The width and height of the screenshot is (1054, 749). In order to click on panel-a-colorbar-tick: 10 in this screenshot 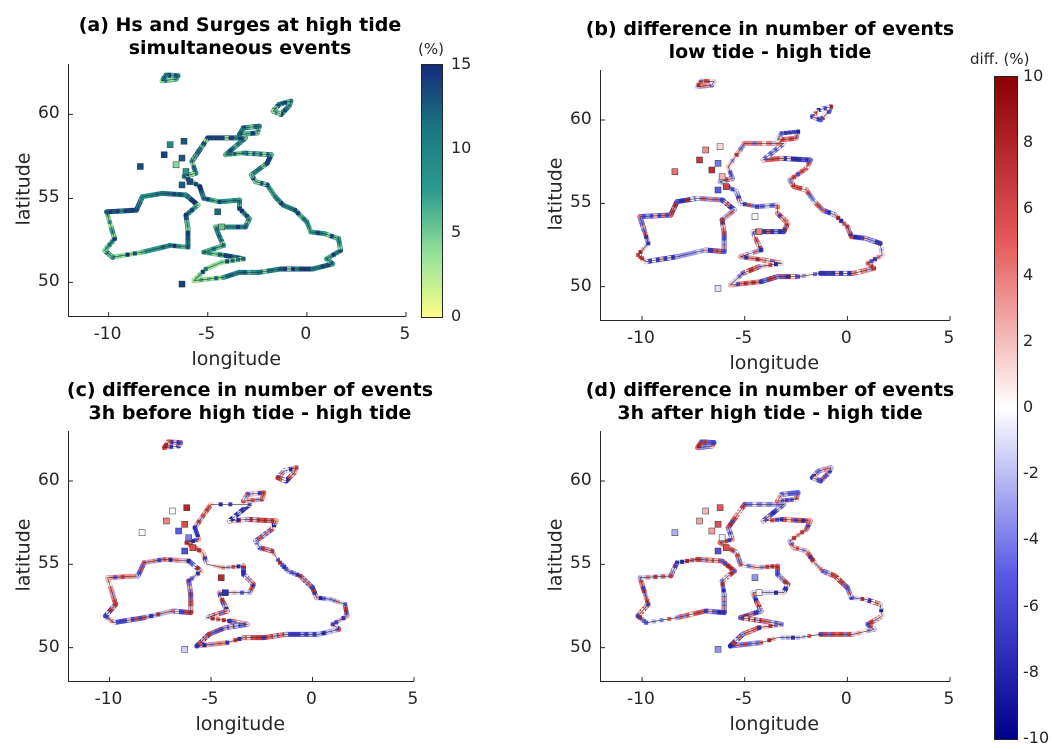, I will do `click(461, 147)`.